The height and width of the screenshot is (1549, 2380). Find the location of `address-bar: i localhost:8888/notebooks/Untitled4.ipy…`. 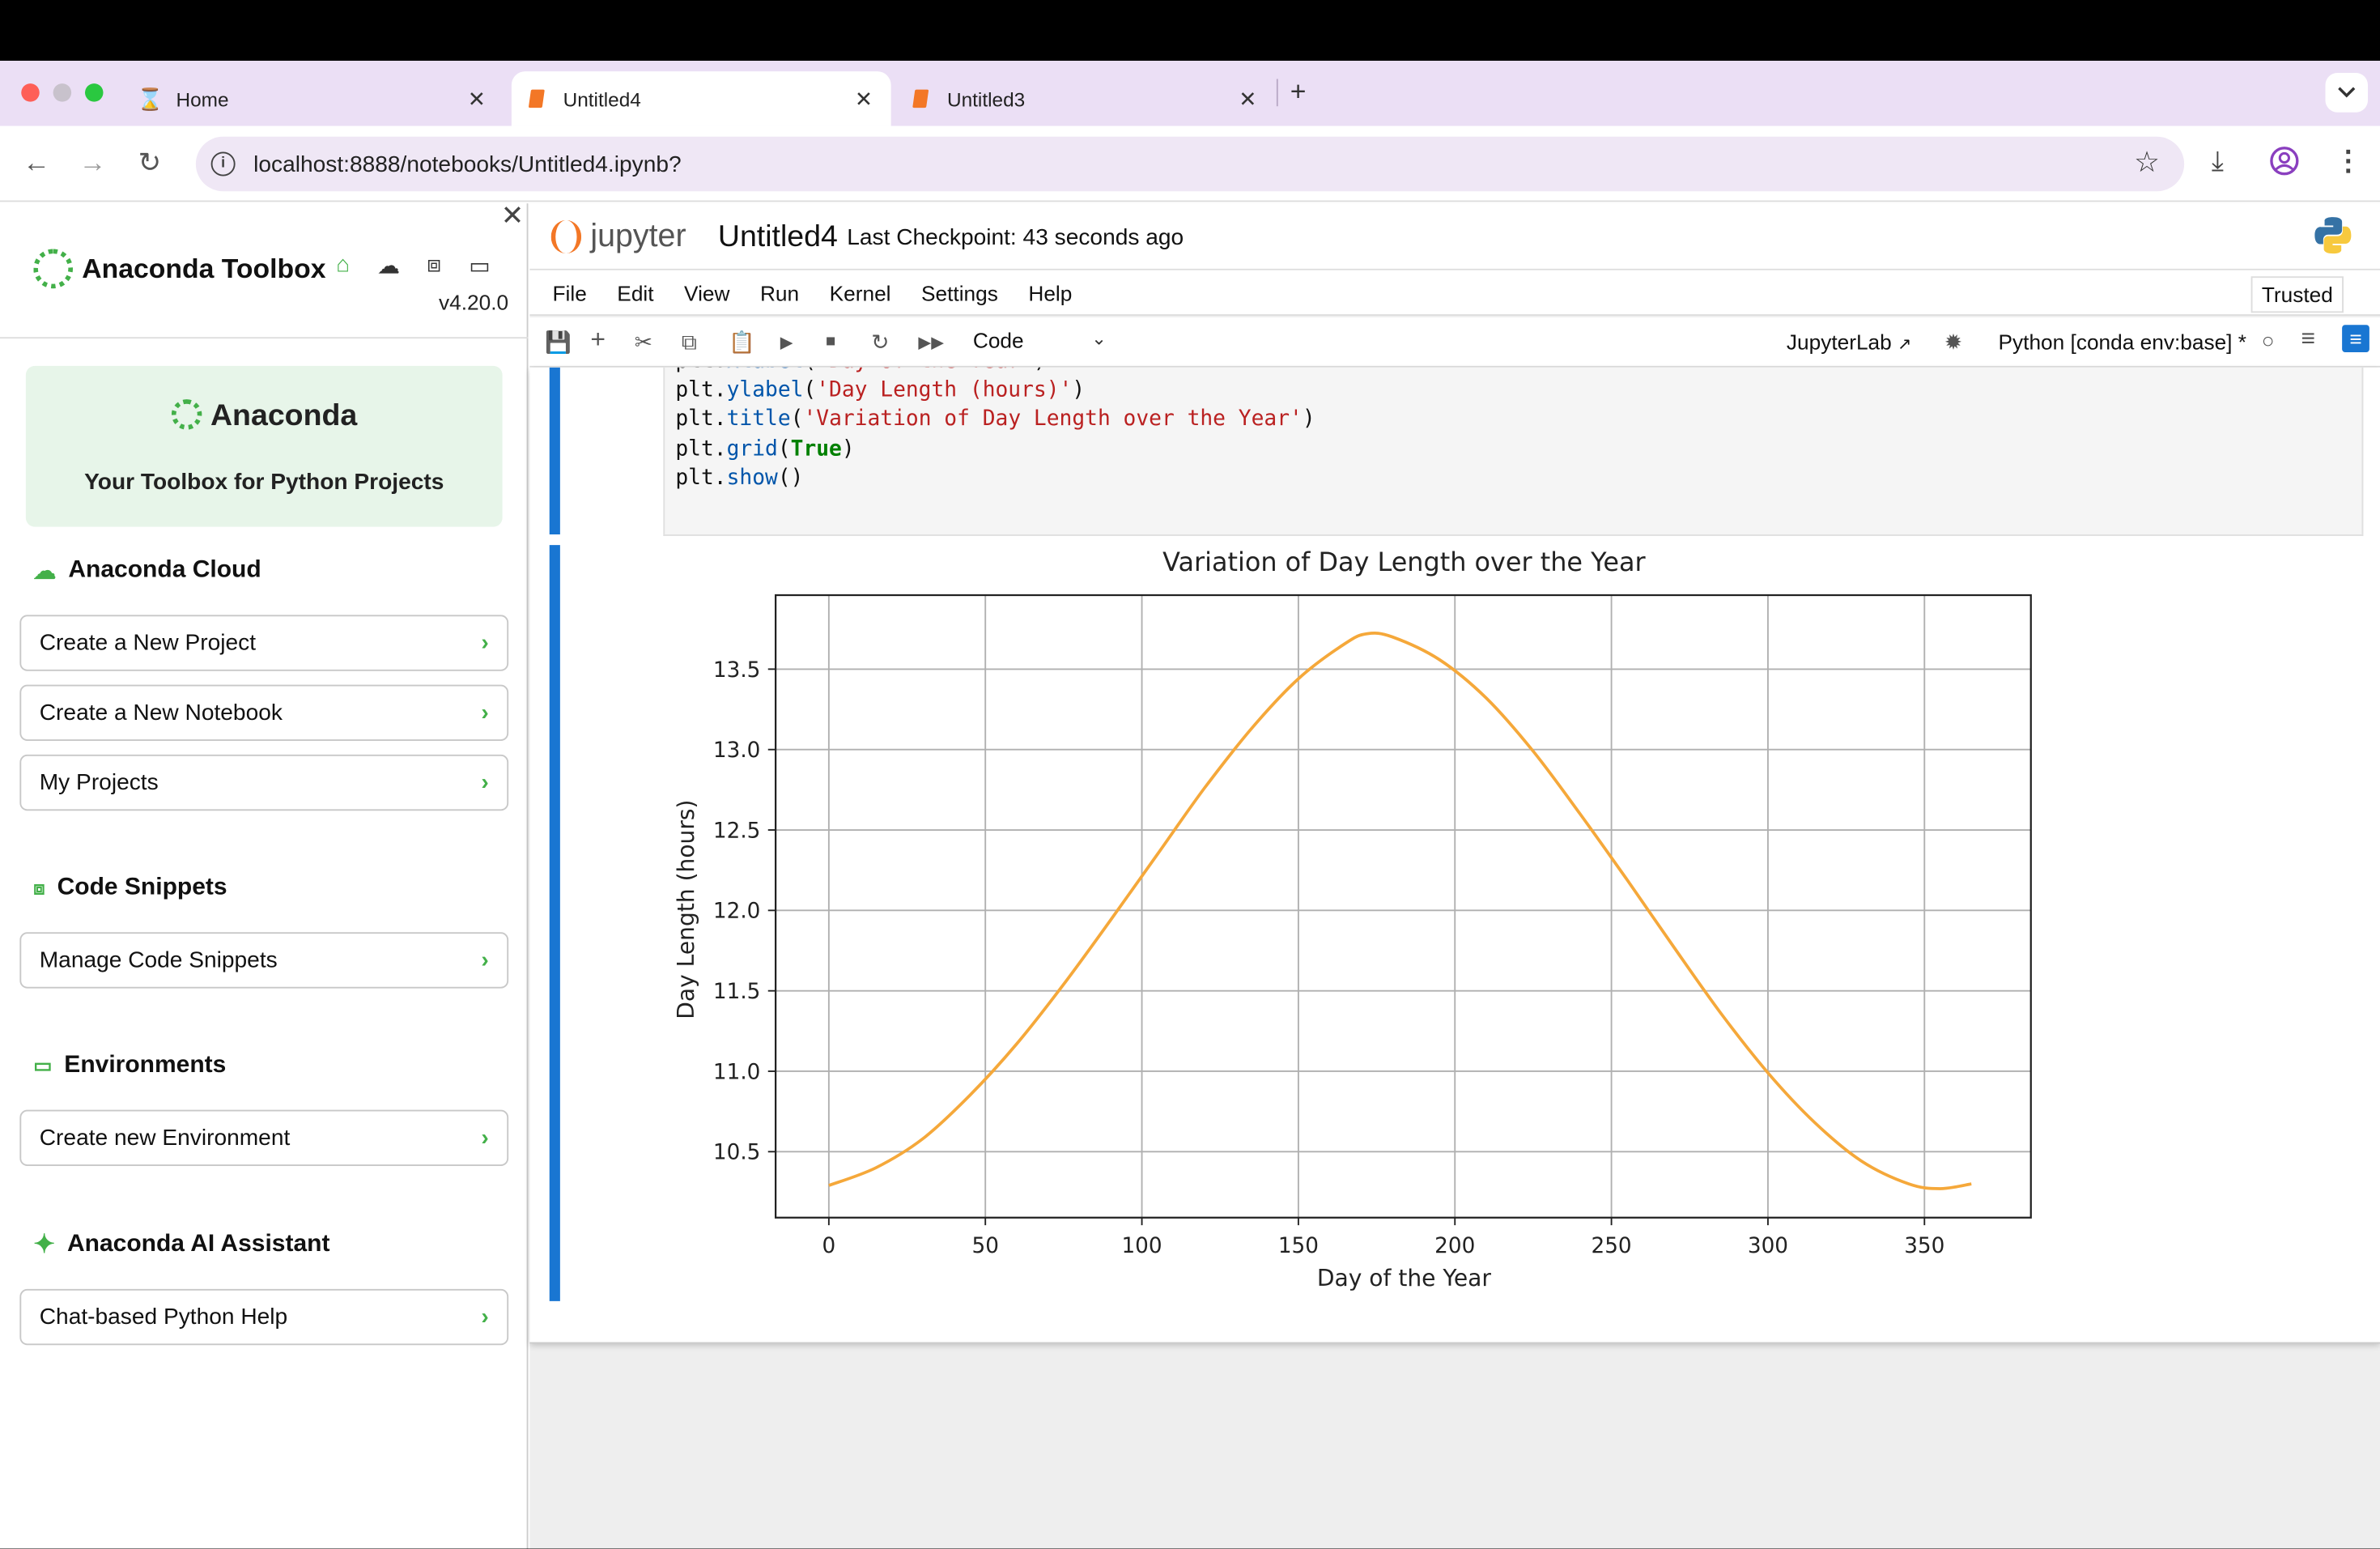

address-bar: i localhost:8888/notebooks/Untitled4.ipy… is located at coordinates (1190, 164).